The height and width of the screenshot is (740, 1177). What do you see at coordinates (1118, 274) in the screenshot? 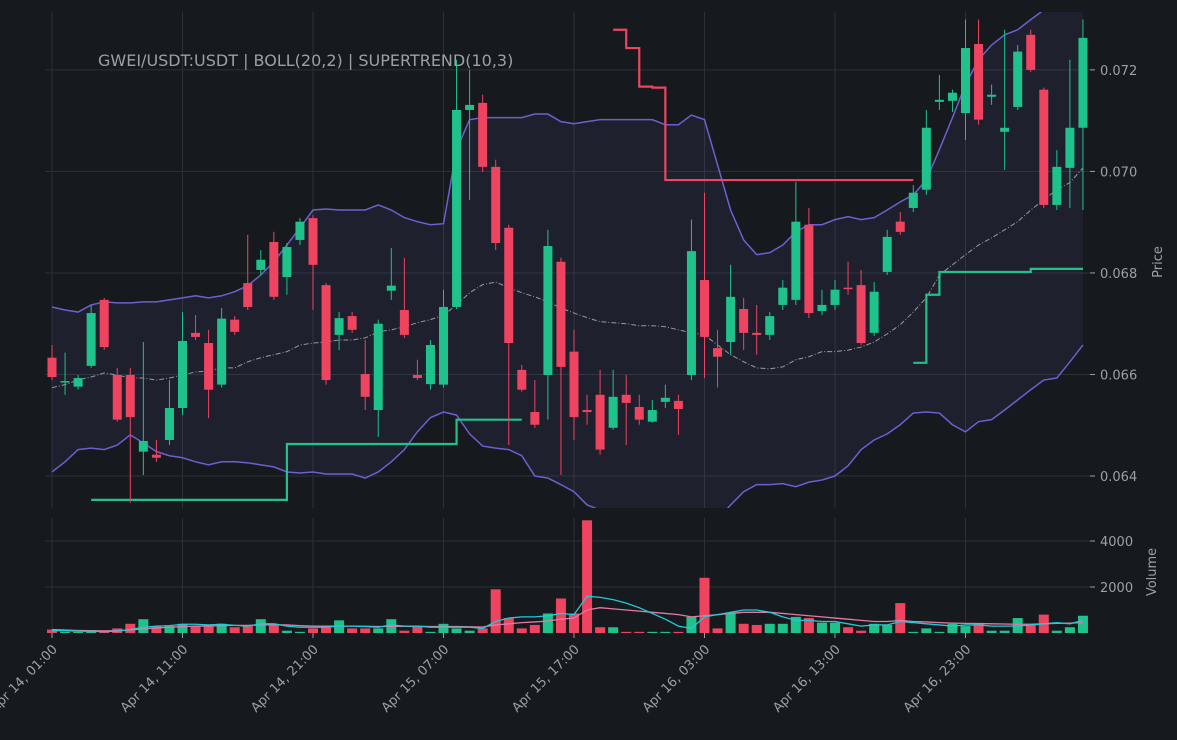
I see `y-tick-label: 0.068` at bounding box center [1118, 274].